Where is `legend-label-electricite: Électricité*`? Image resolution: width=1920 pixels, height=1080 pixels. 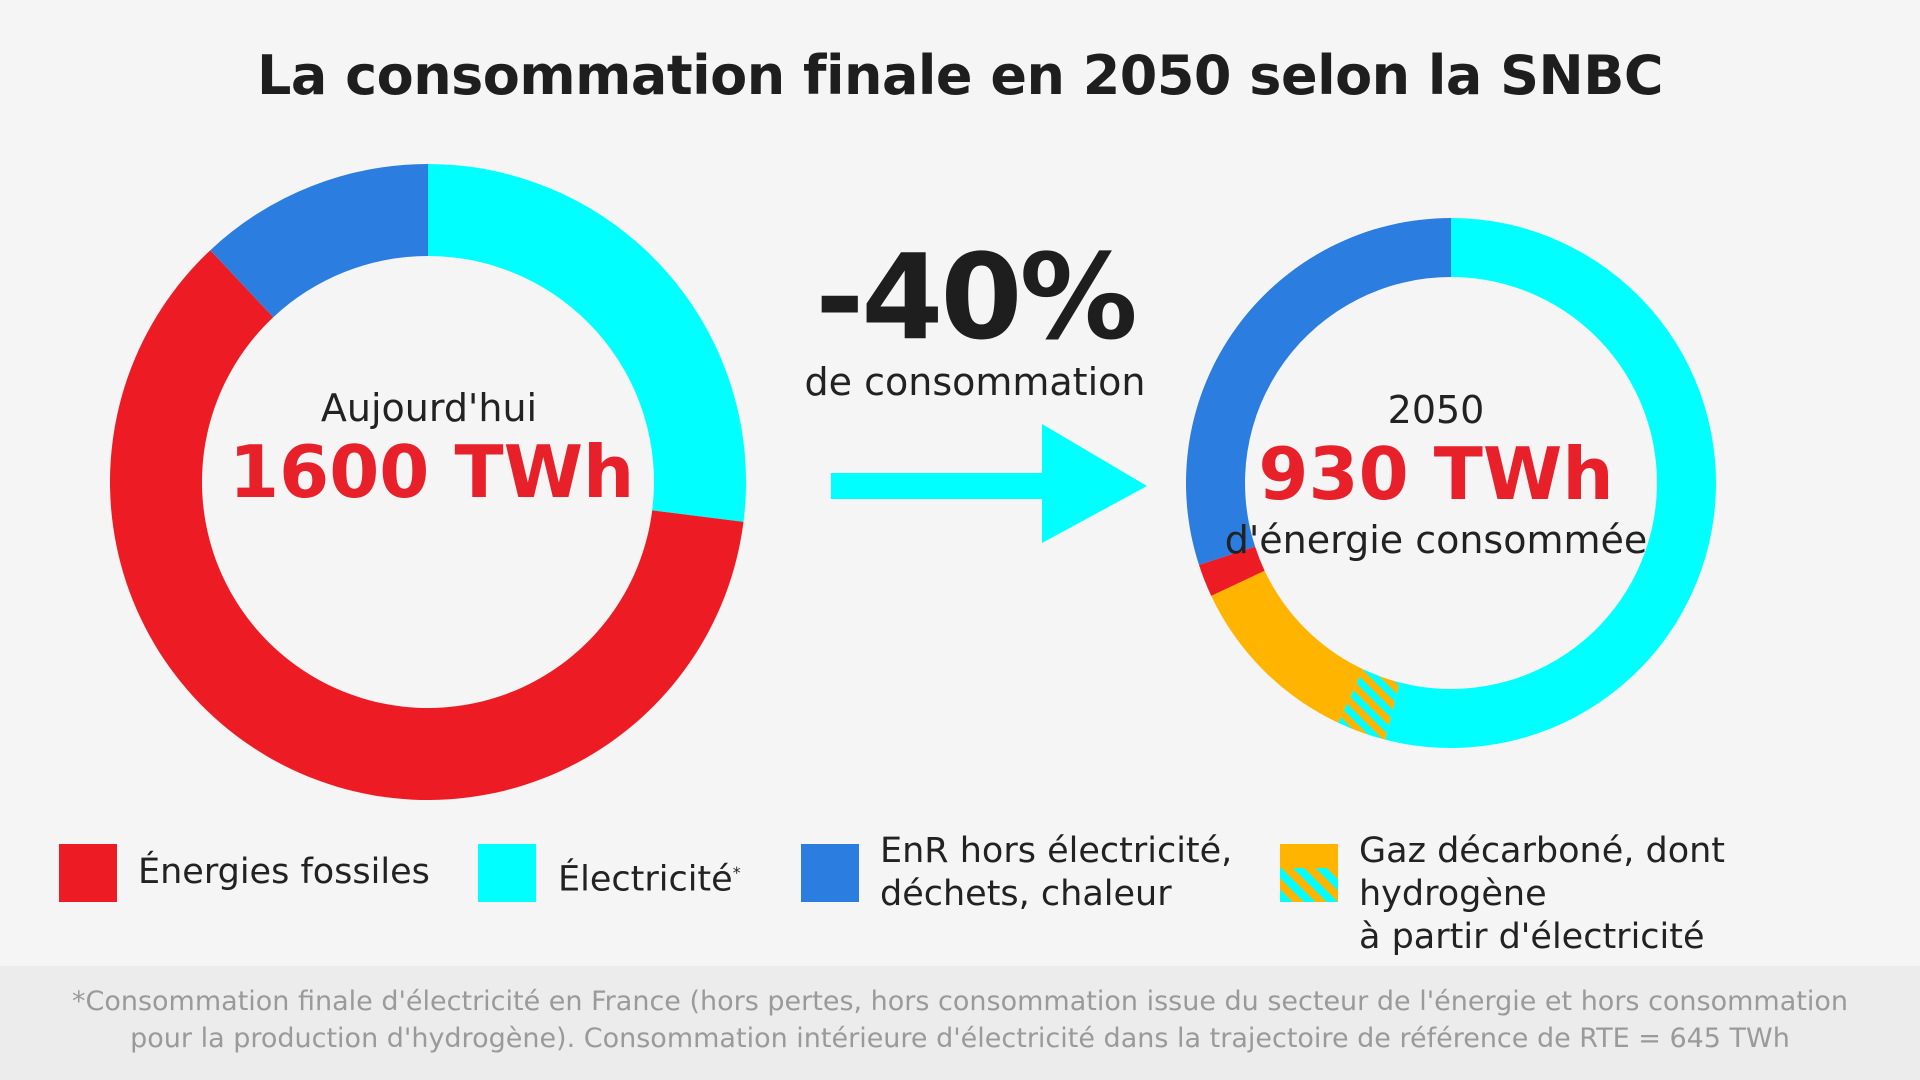 legend-label-electricite: Électricité* is located at coordinates (649, 876).